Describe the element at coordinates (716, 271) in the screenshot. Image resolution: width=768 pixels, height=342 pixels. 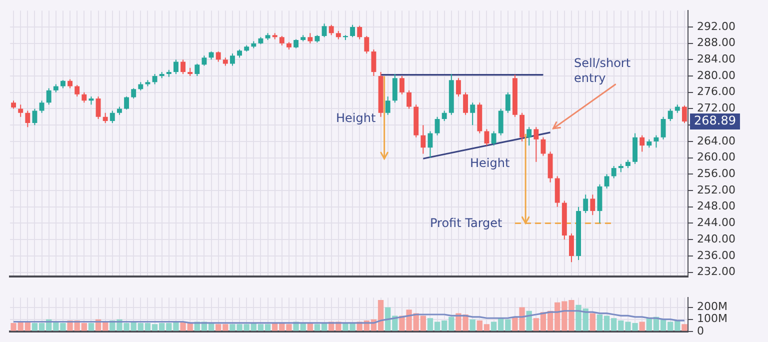
I see `y-tick-label: 232.00` at that location.